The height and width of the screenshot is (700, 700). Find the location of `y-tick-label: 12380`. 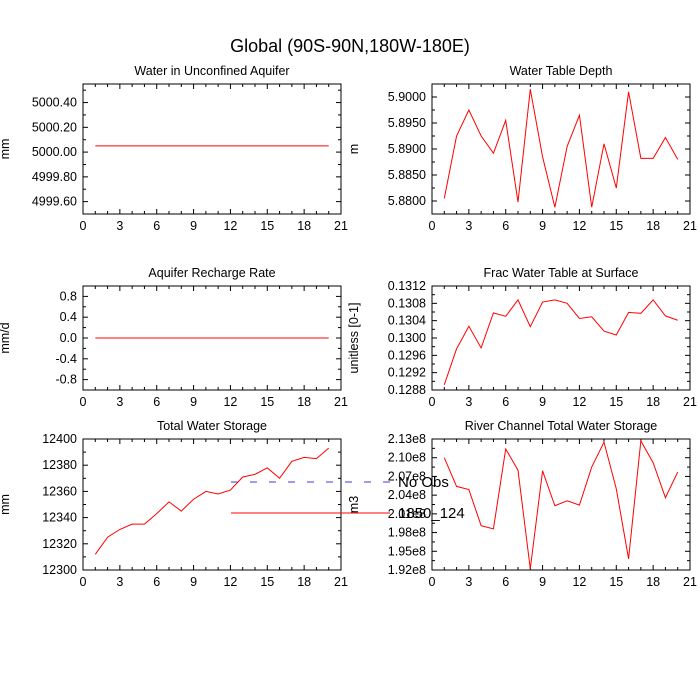

y-tick-label: 12380 is located at coordinates (59, 465).